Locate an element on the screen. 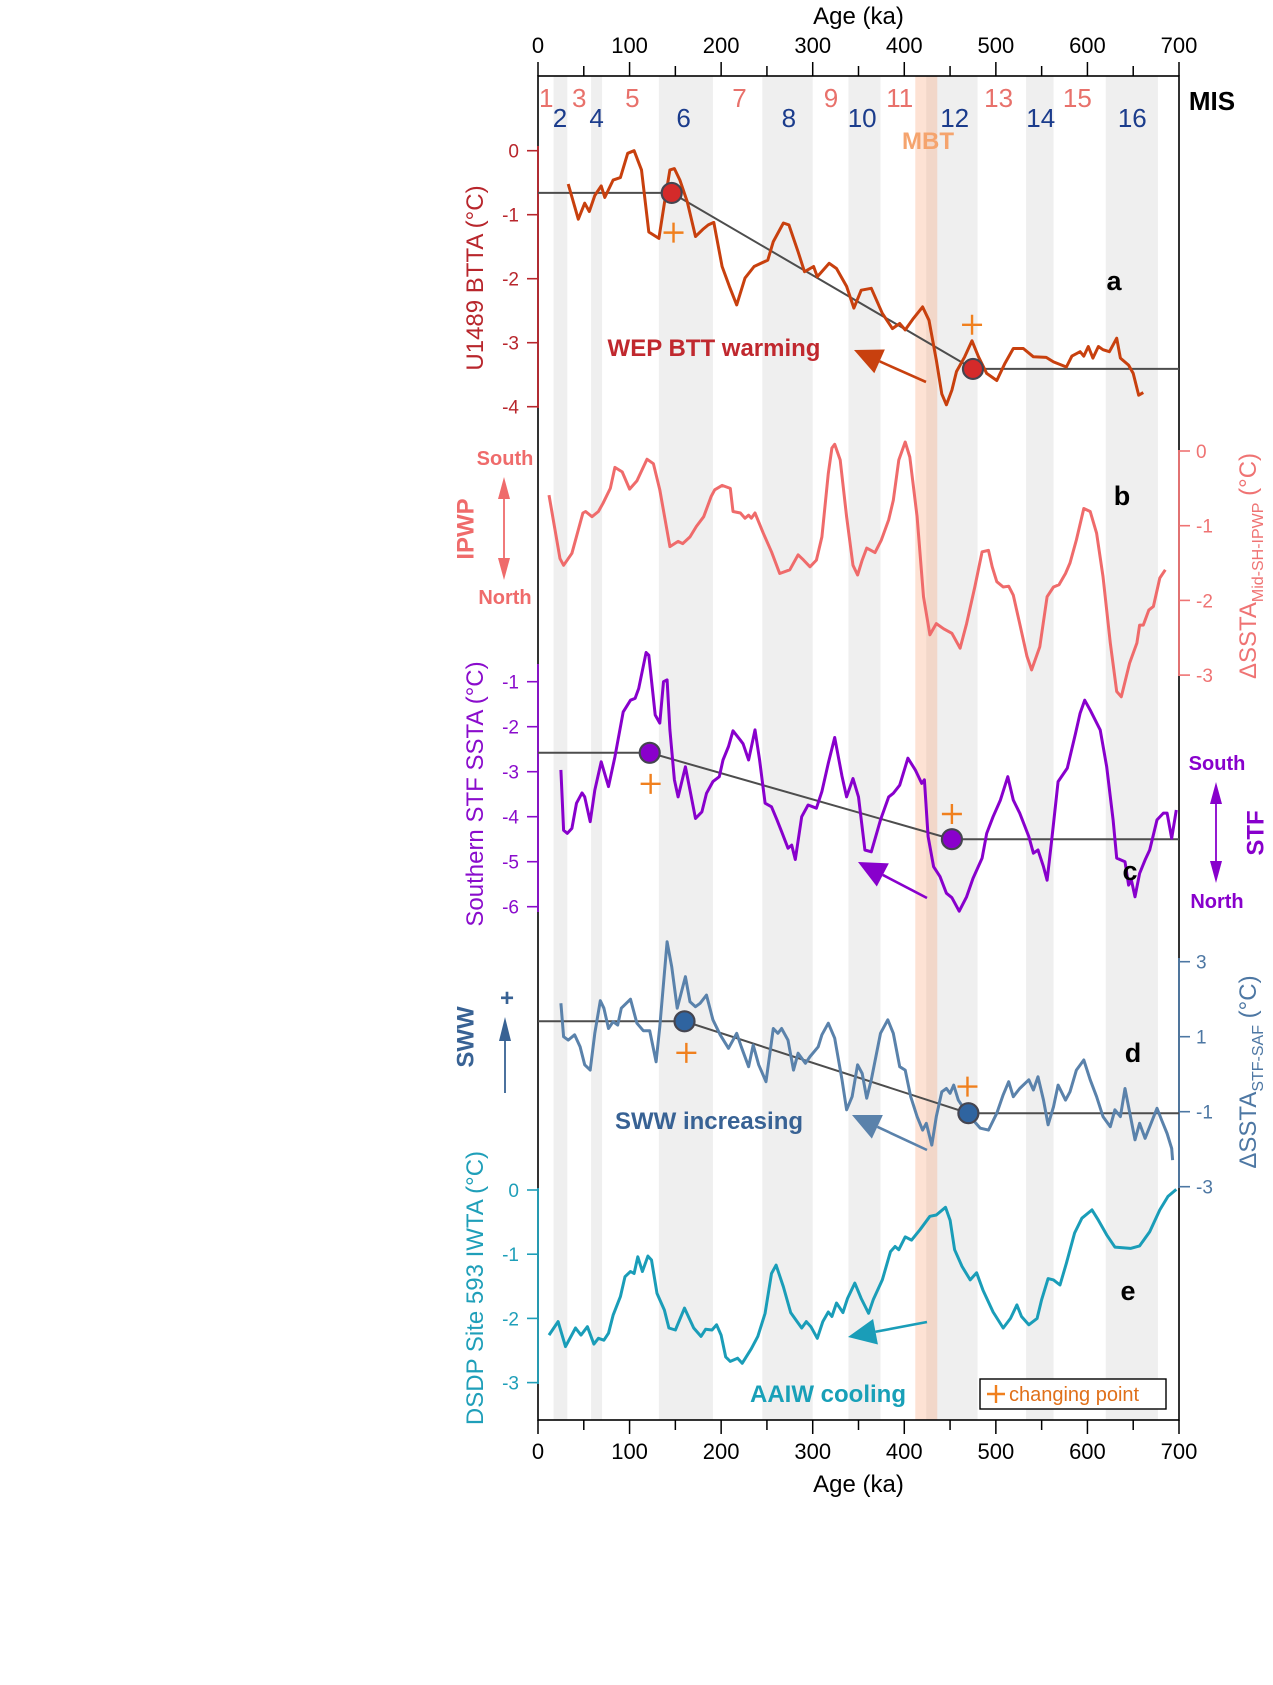 This screenshot has width=1273, height=1685. x-axis-title-bottom: Age (ka) is located at coordinates (858, 1484).